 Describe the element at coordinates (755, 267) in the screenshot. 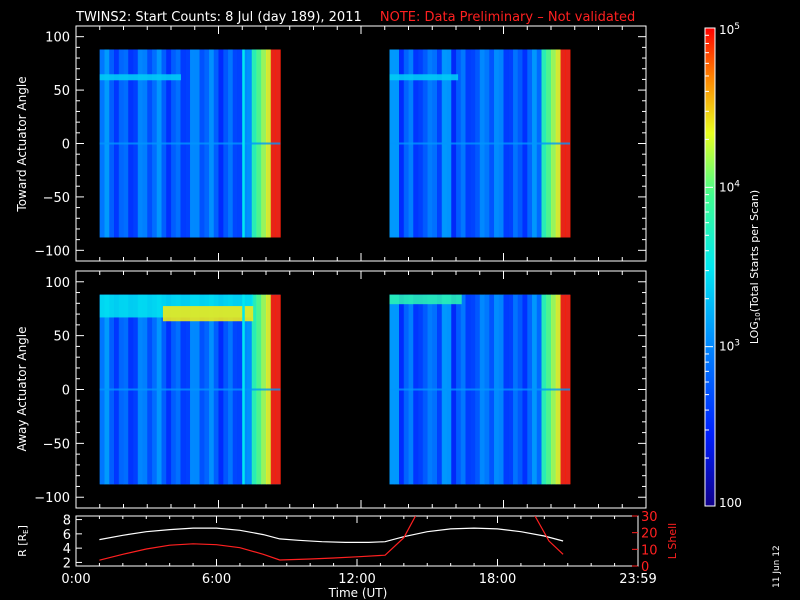

I see `colorbar-label: LOG10(Total Starts per Scan)` at that location.